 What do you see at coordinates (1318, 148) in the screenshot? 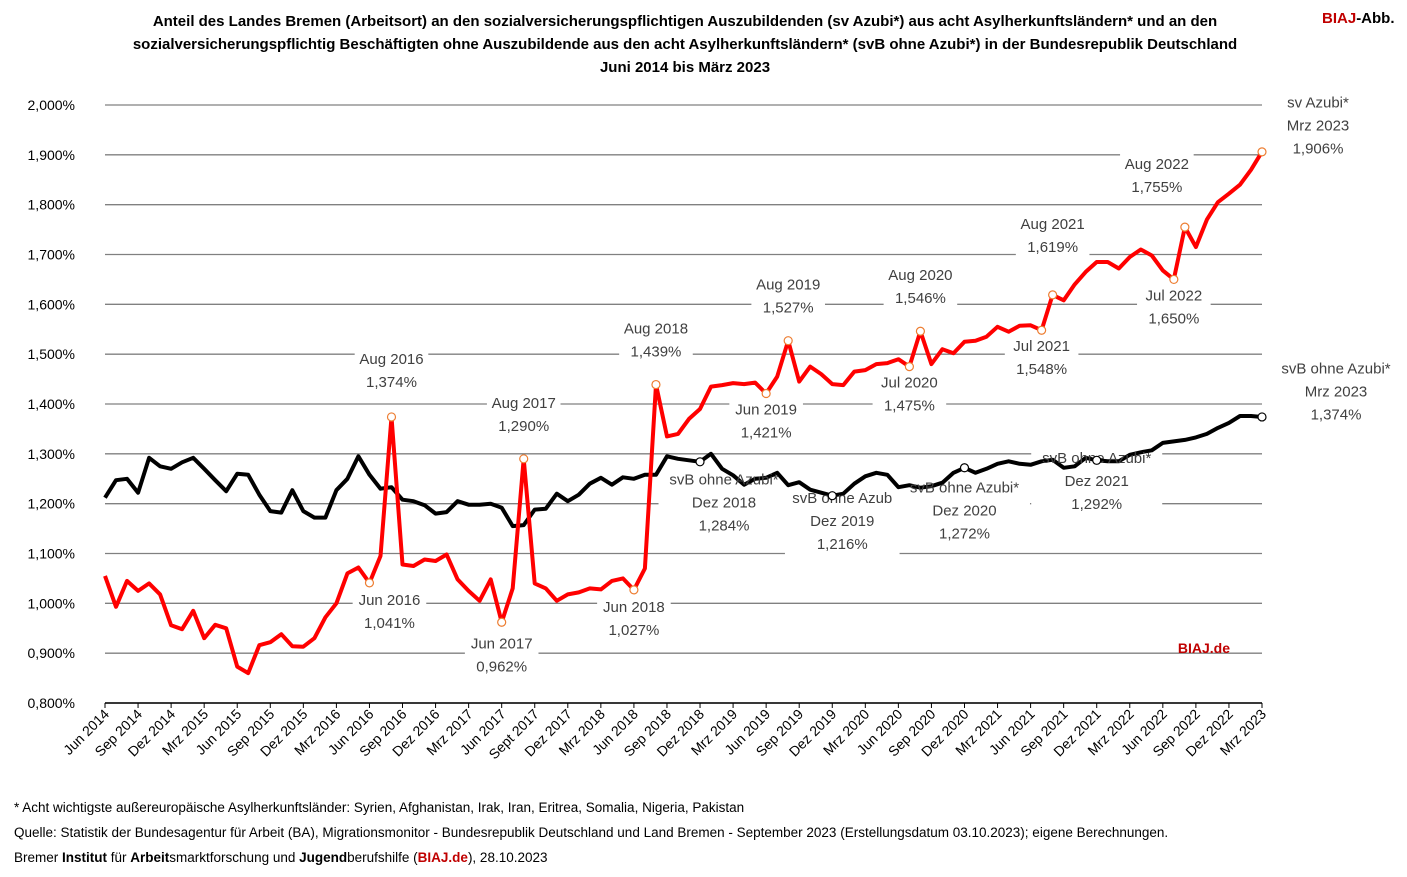
I see `data-label: 1,906%` at bounding box center [1318, 148].